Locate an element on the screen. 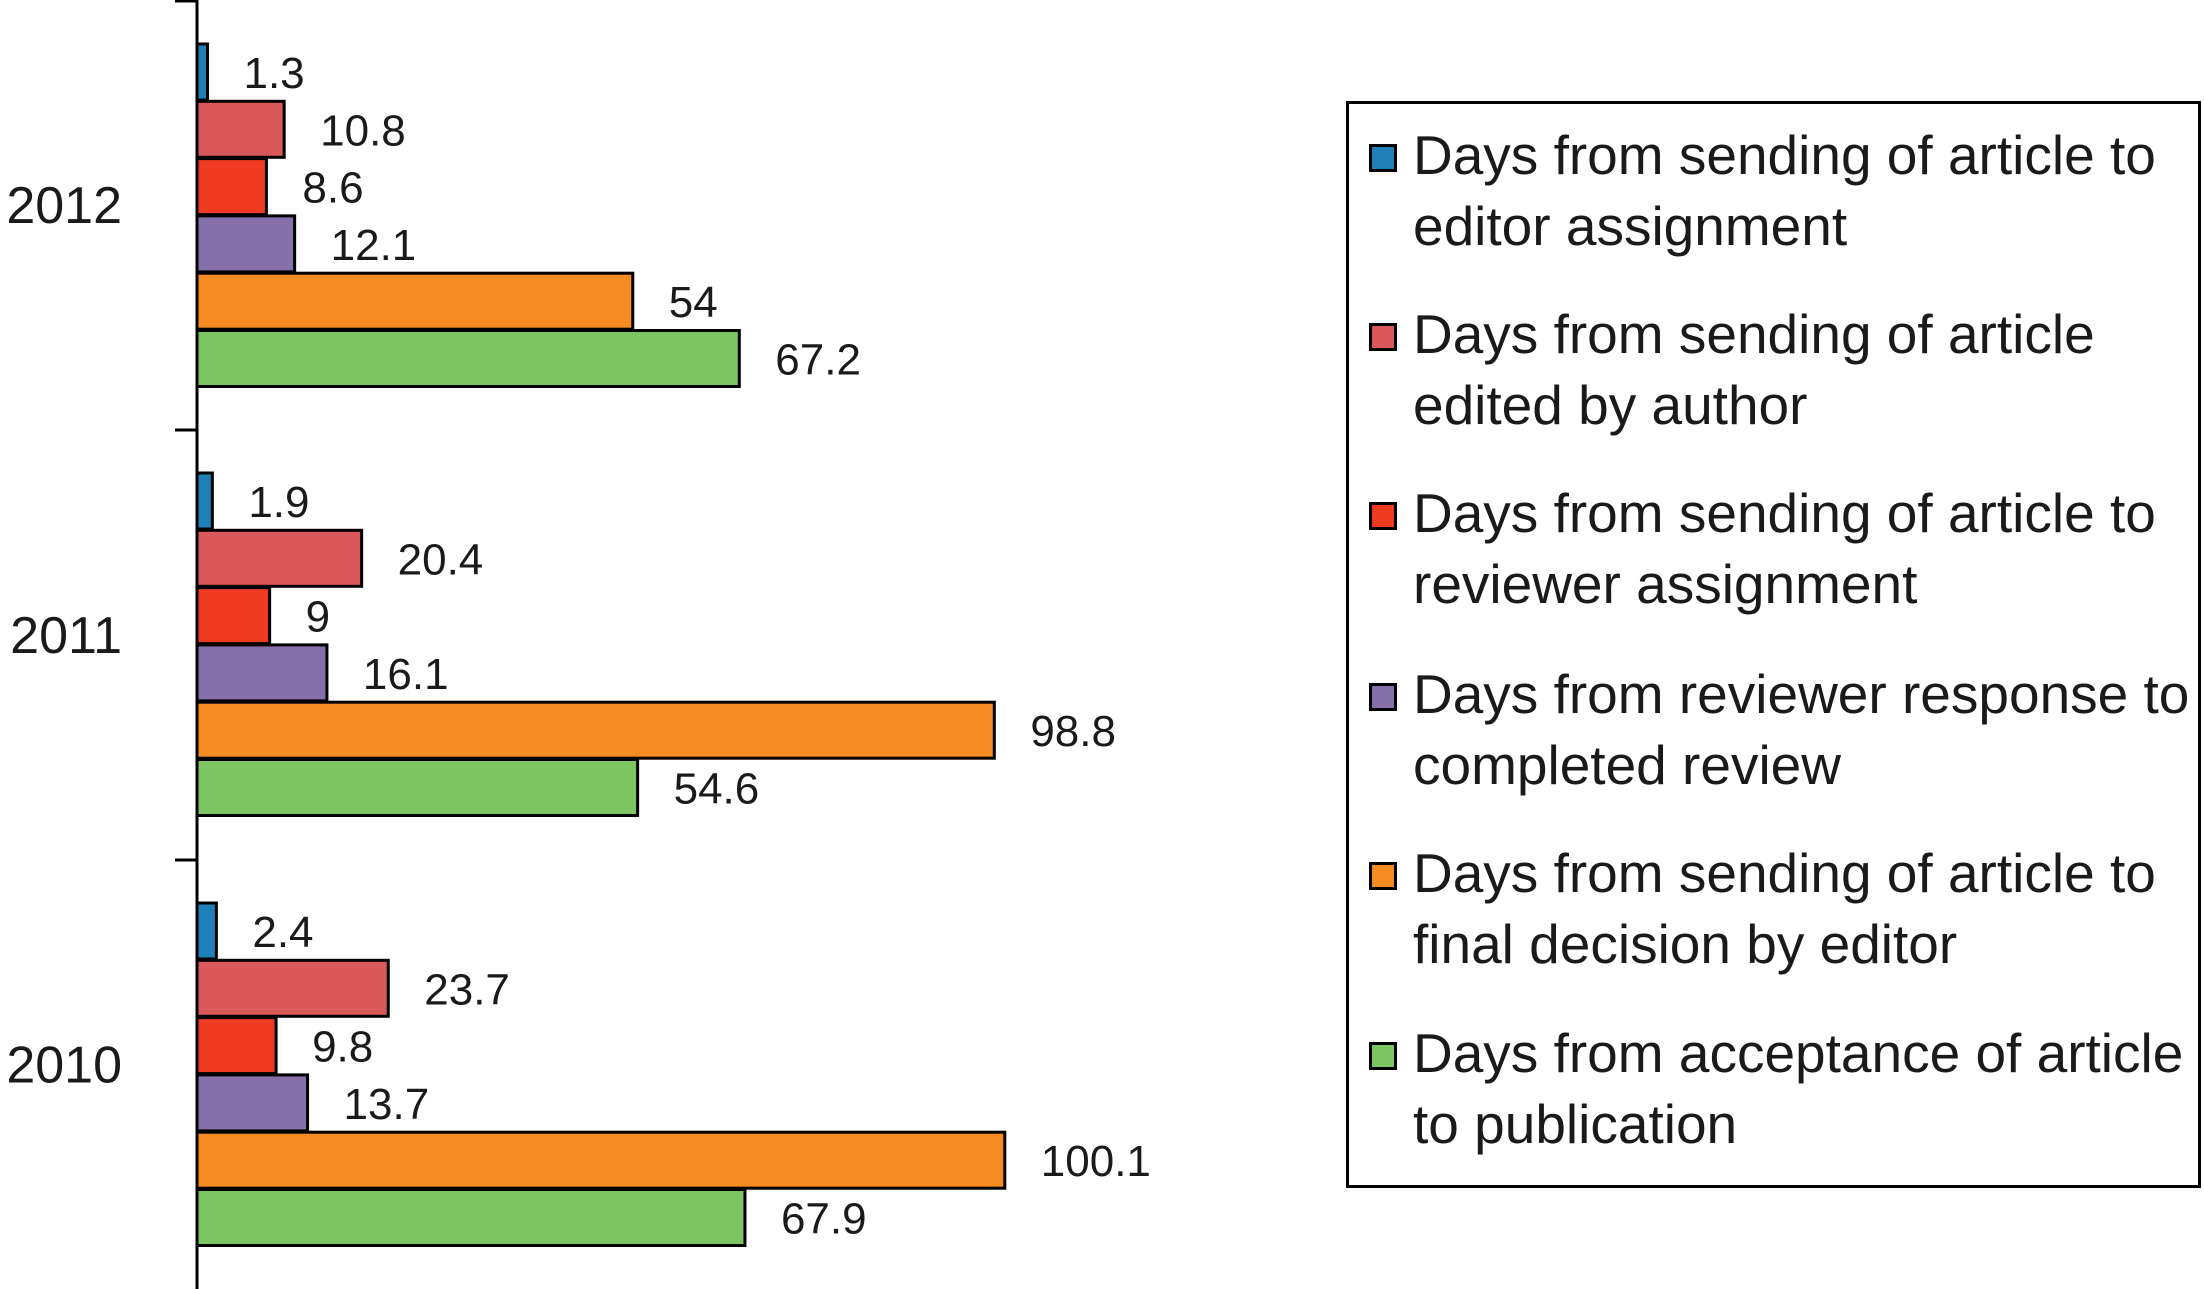  data-label: 2.4 is located at coordinates (282, 932).